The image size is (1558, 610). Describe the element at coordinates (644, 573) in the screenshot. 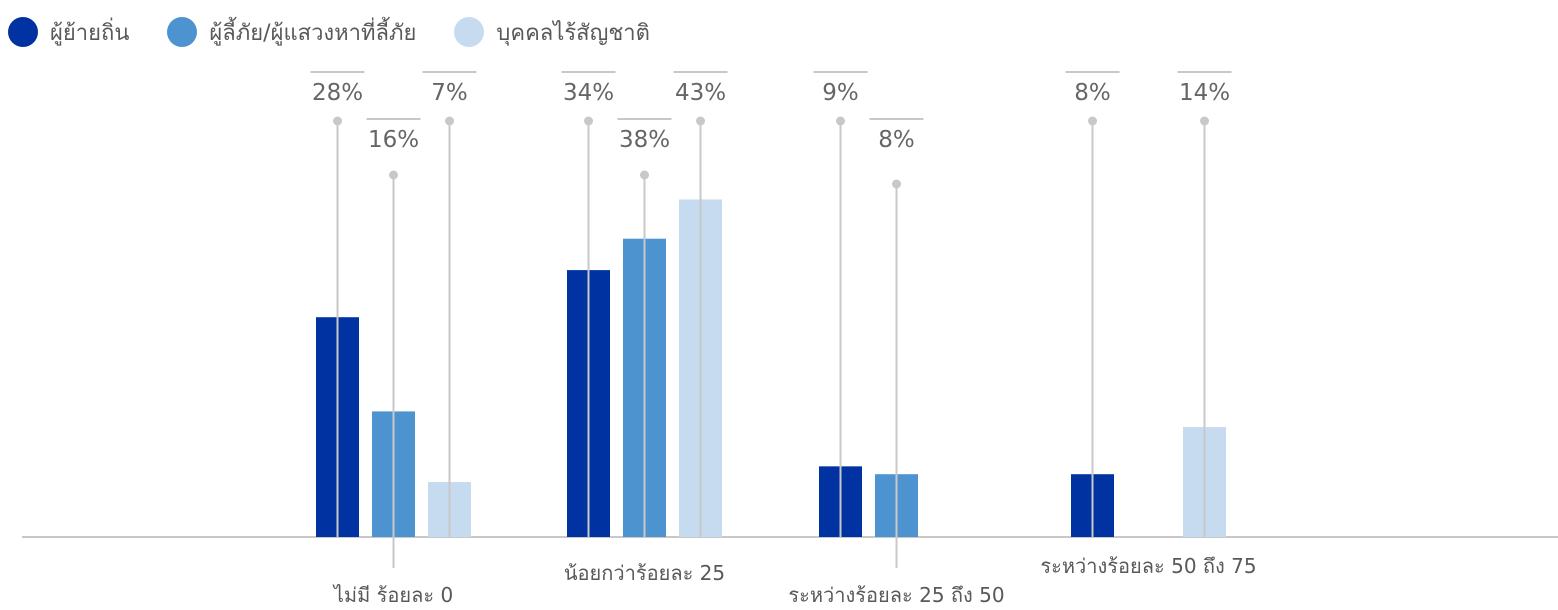

I see `category-label-2: น้อยกว่าร้อยละ 25` at that location.